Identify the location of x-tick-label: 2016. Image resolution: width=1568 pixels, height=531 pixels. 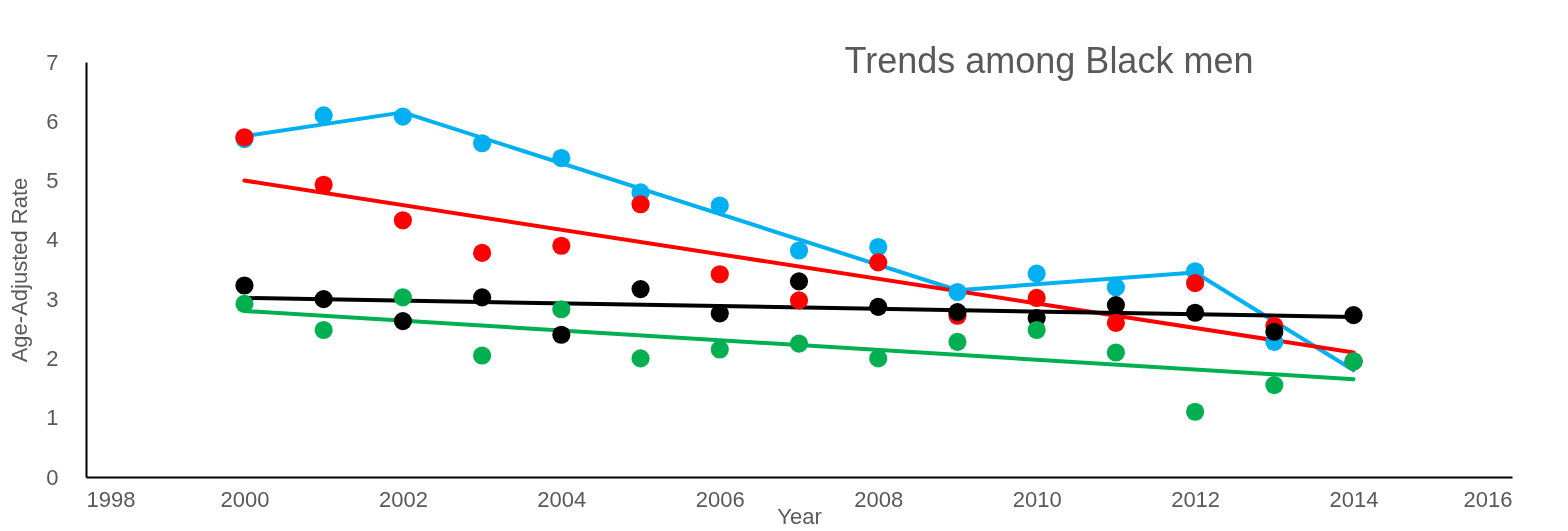
(1488, 499).